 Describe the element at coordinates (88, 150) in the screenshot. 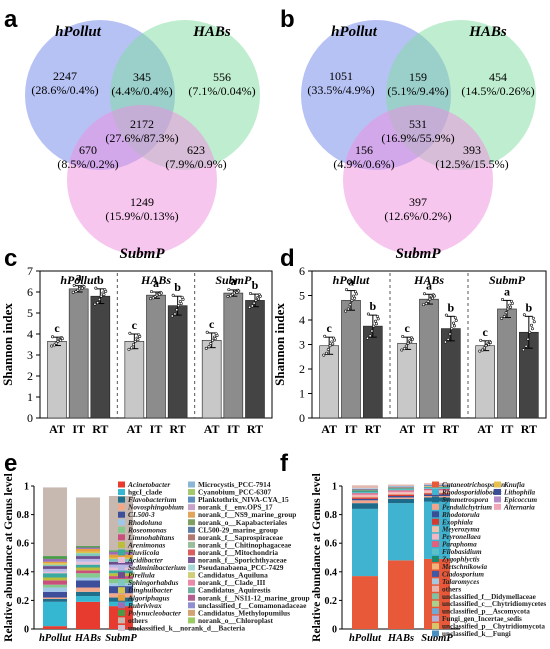

I see `venn-region-count: 670` at that location.